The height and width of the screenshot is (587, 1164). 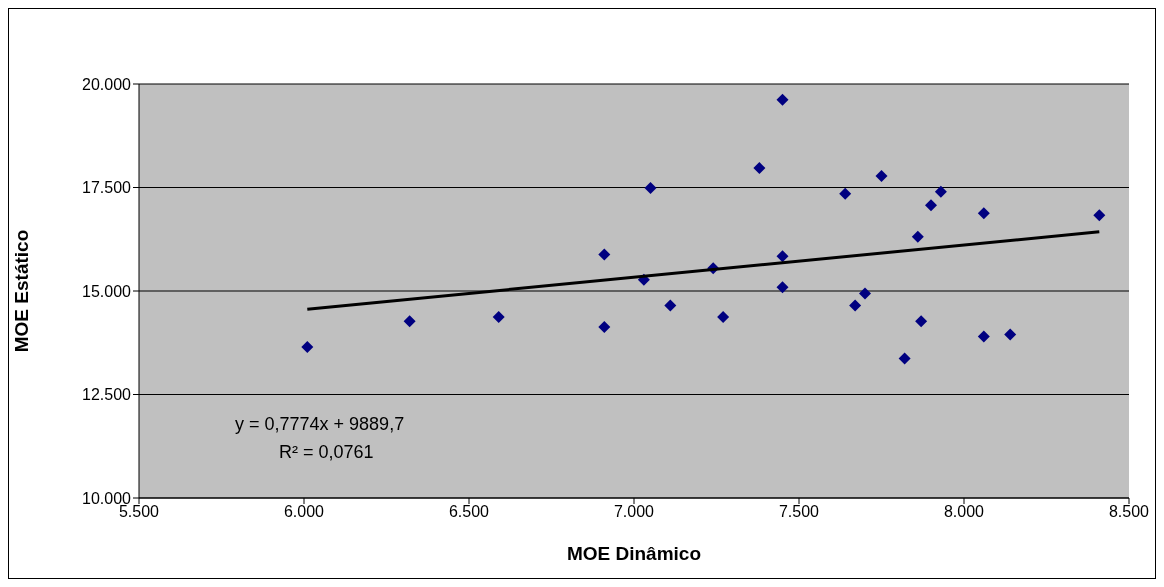 I want to click on x-tick-label: 8.500, so click(x=1129, y=512).